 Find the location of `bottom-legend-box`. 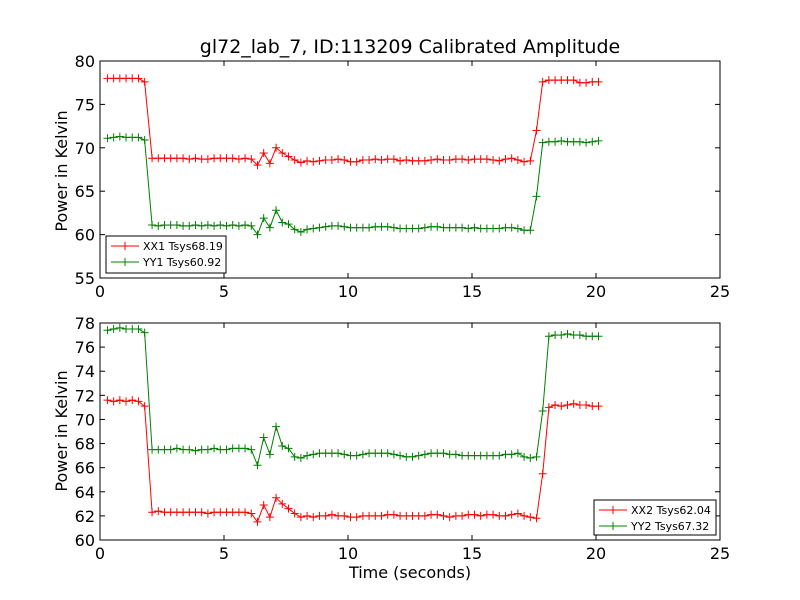

bottom-legend-box is located at coordinates (655, 517).